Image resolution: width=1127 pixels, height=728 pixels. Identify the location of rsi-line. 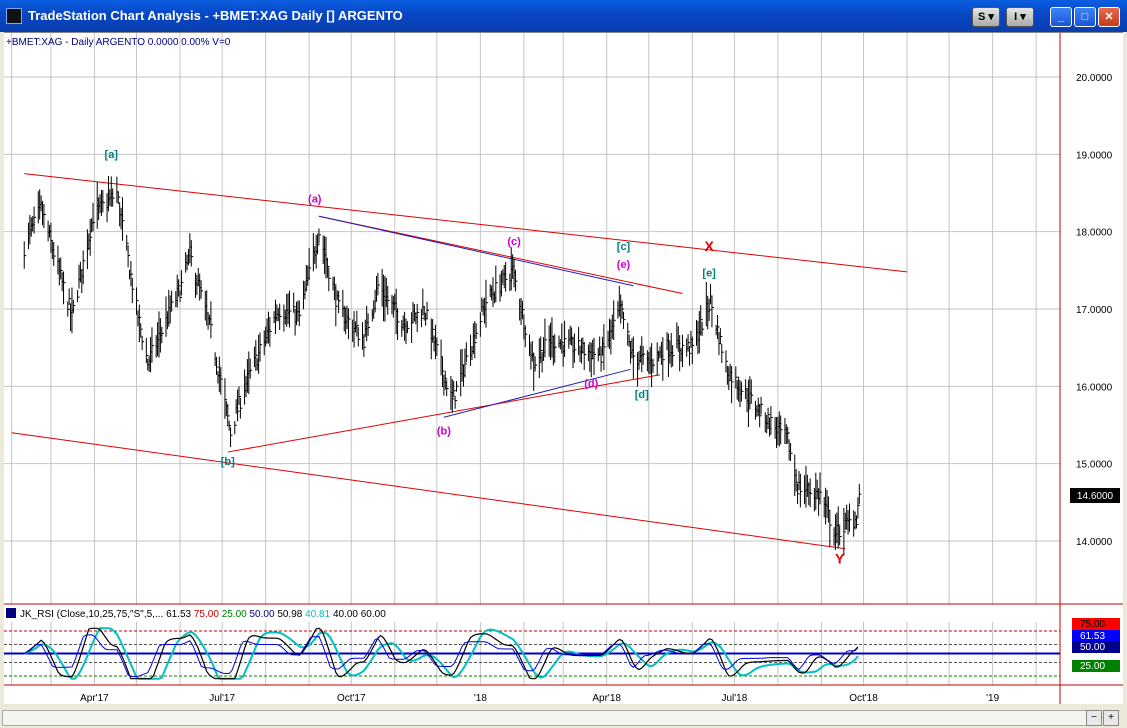
(441, 653).